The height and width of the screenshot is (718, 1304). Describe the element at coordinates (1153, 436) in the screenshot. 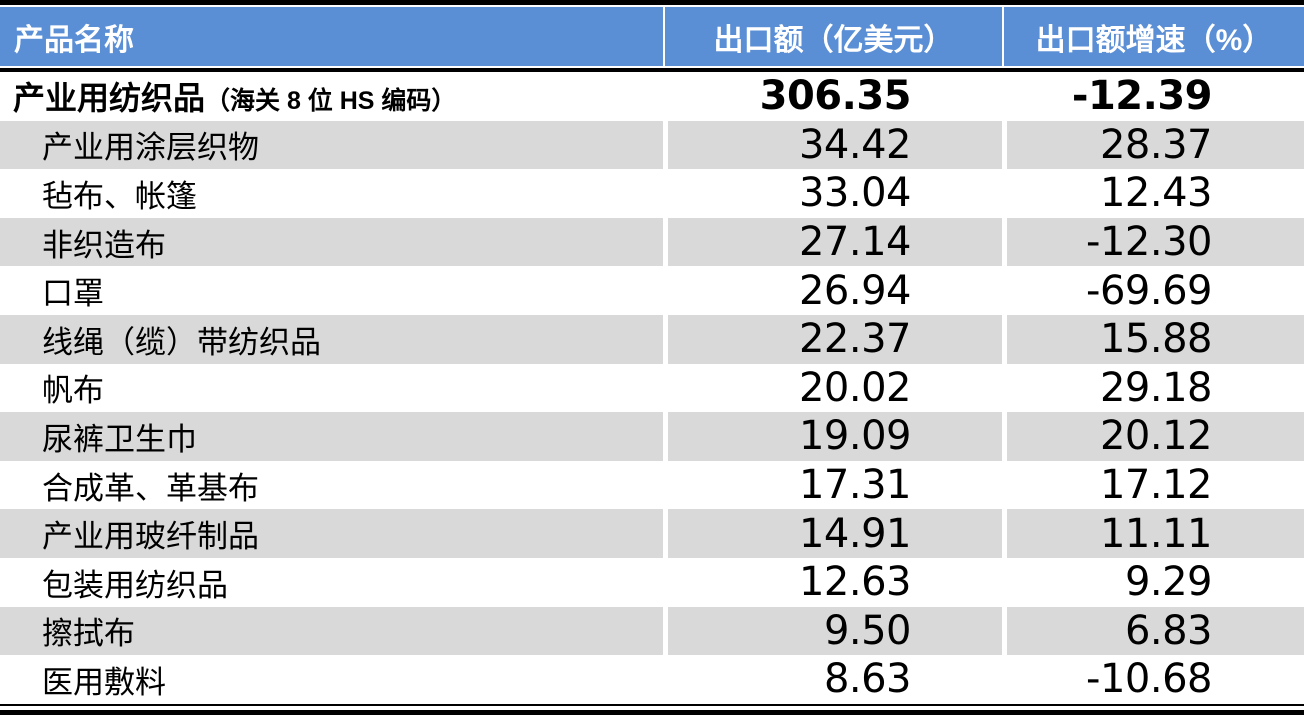

I see `export-growth: 20.12` at that location.